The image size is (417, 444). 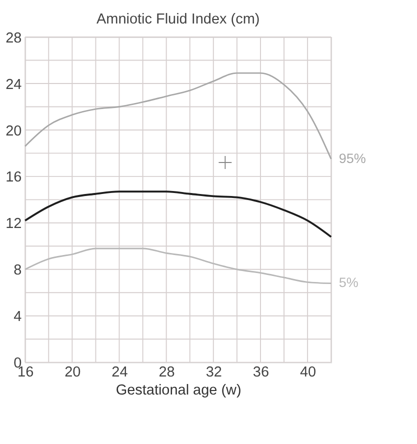 What do you see at coordinates (120, 372) in the screenshot?
I see `x-tick-label: 24` at bounding box center [120, 372].